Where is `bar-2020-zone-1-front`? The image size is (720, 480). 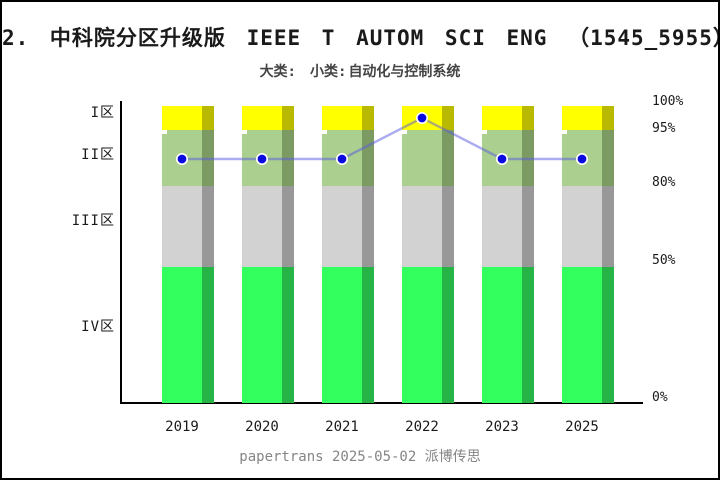
bar-2020-zone-1-front is located at coordinates (262, 117).